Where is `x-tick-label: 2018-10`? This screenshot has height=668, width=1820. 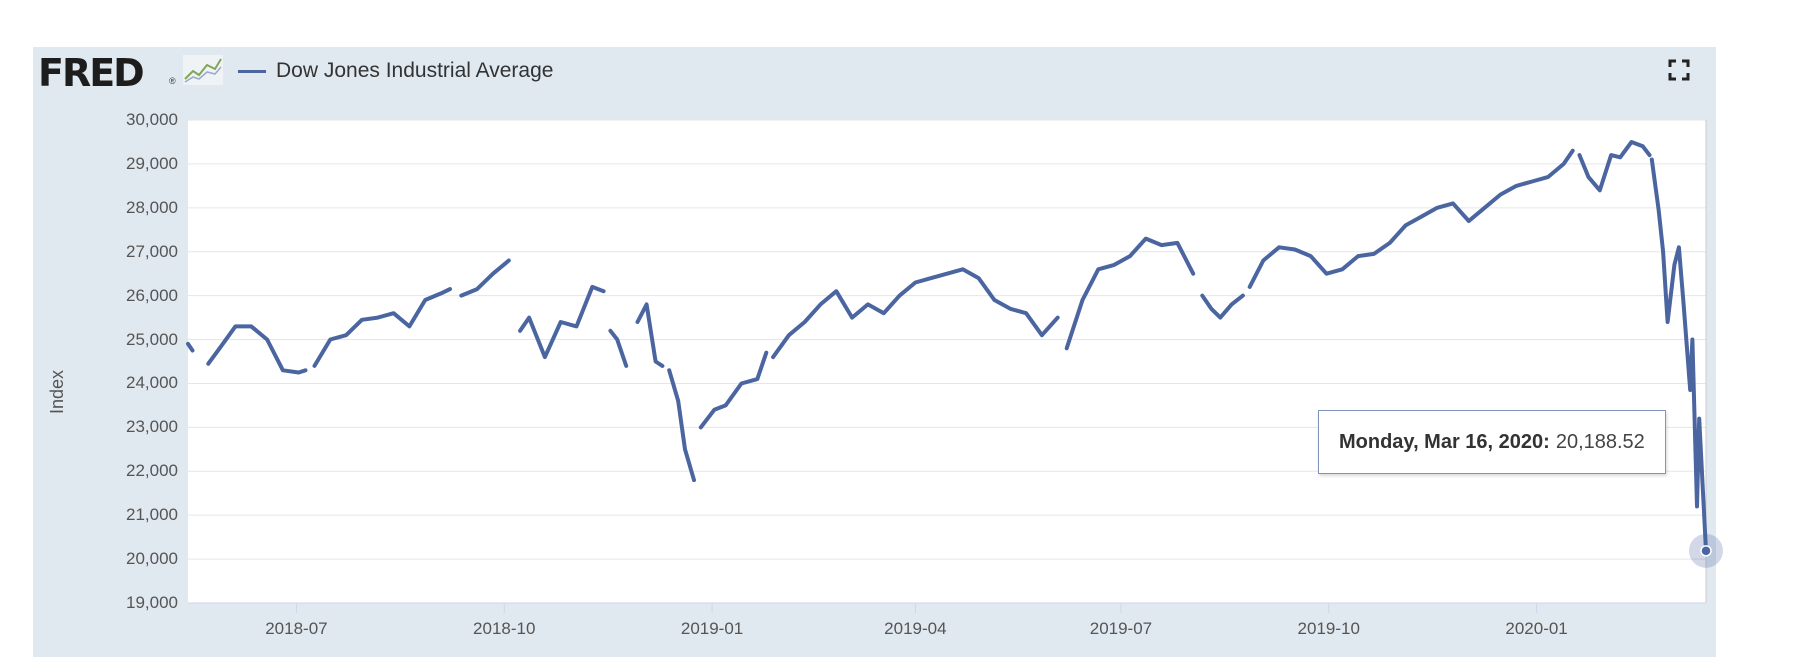
x-tick-label: 2018-10 is located at coordinates (504, 628).